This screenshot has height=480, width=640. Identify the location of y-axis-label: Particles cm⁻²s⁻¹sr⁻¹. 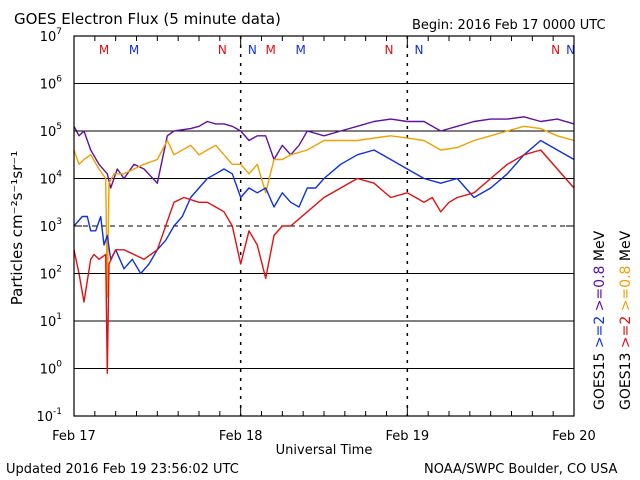
(17, 228).